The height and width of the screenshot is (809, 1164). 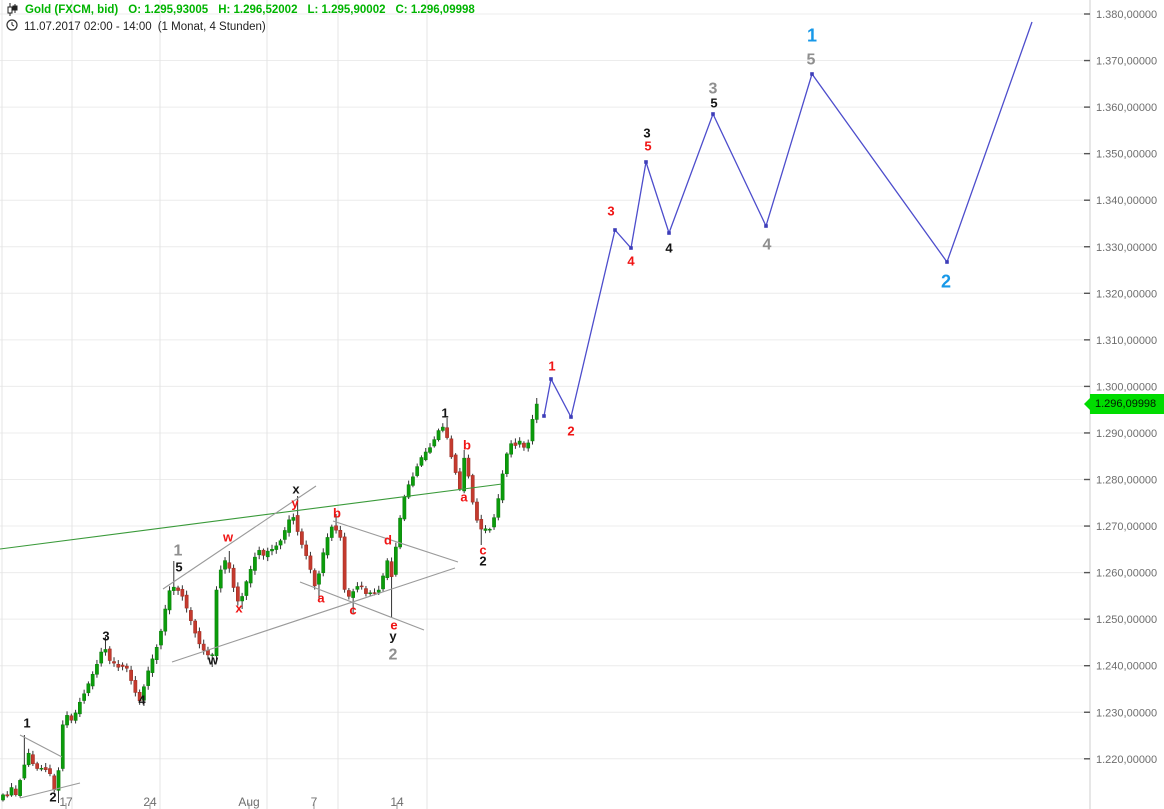 What do you see at coordinates (1126, 108) in the screenshot?
I see `price-axis-label: 1.360,00000` at bounding box center [1126, 108].